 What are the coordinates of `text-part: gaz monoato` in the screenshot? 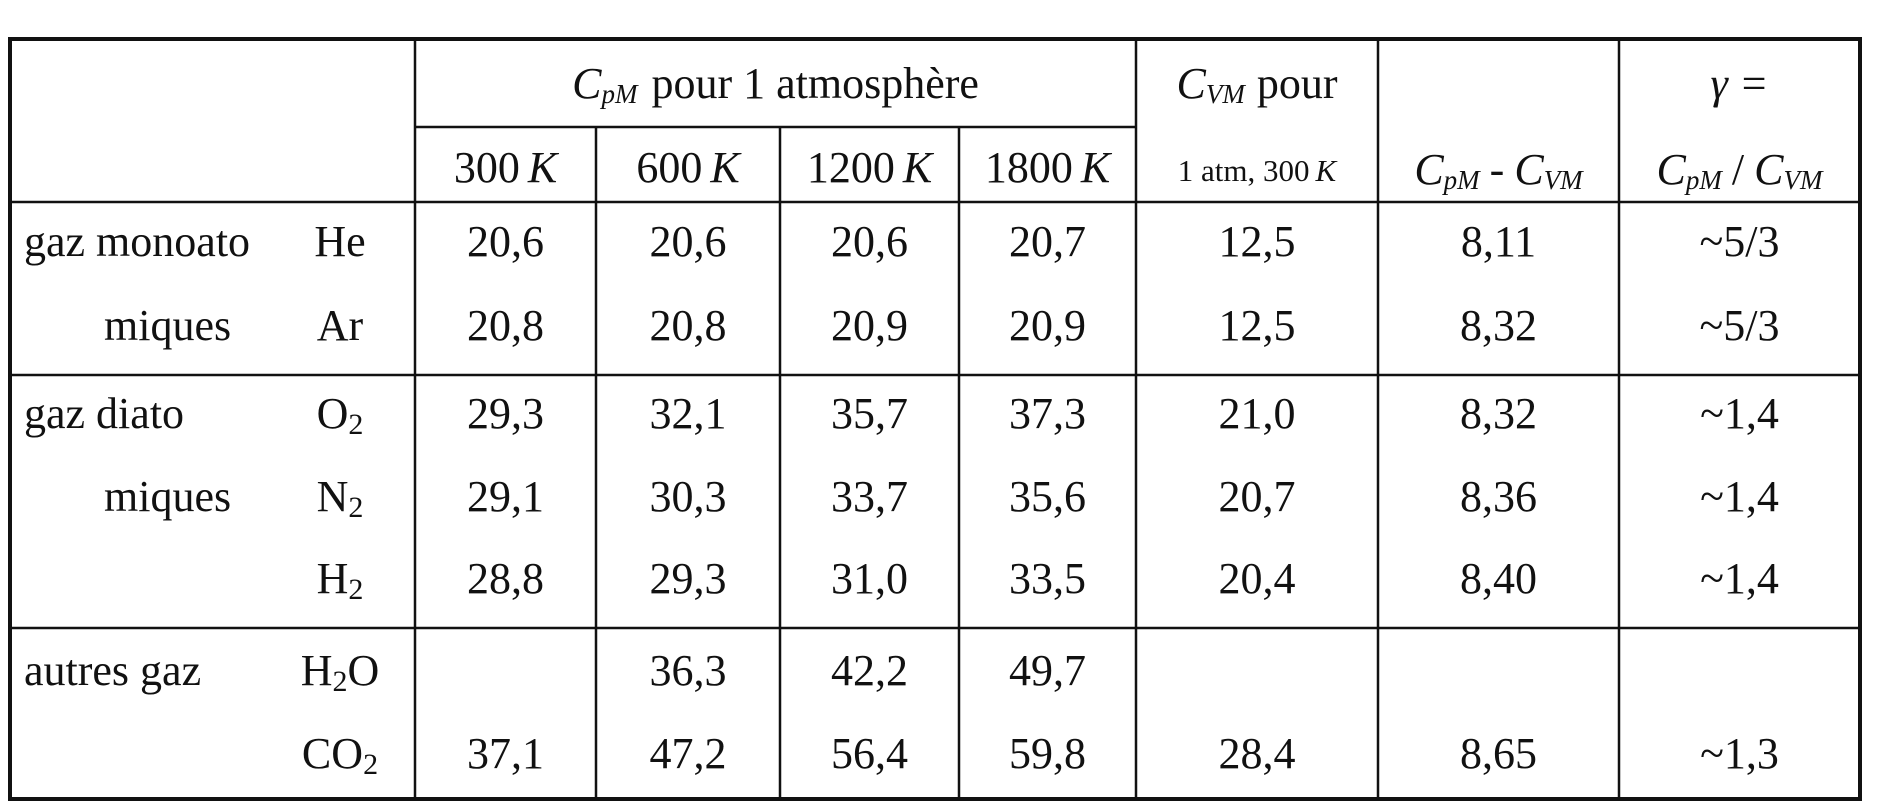 It's located at (137, 241).